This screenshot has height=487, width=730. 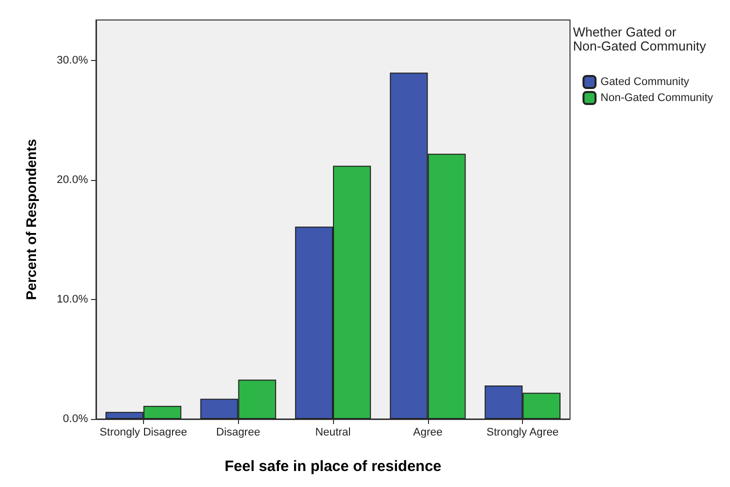 What do you see at coordinates (72, 60) in the screenshot?
I see `y-tick-label: 30.0%` at bounding box center [72, 60].